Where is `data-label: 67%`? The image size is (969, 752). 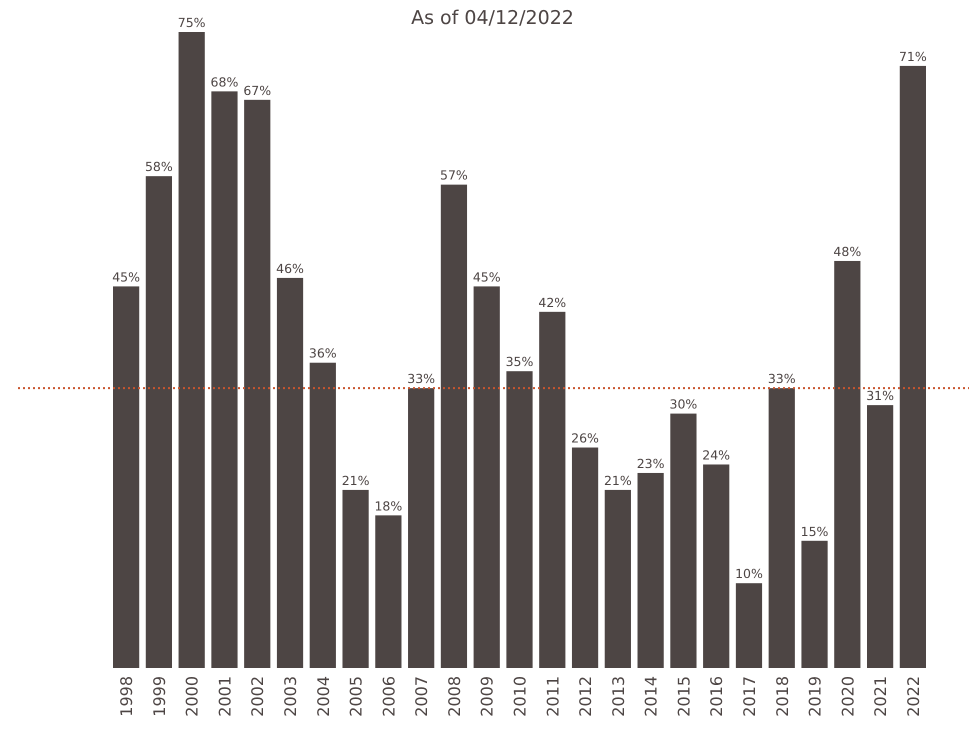 data-label: 67% is located at coordinates (257, 90).